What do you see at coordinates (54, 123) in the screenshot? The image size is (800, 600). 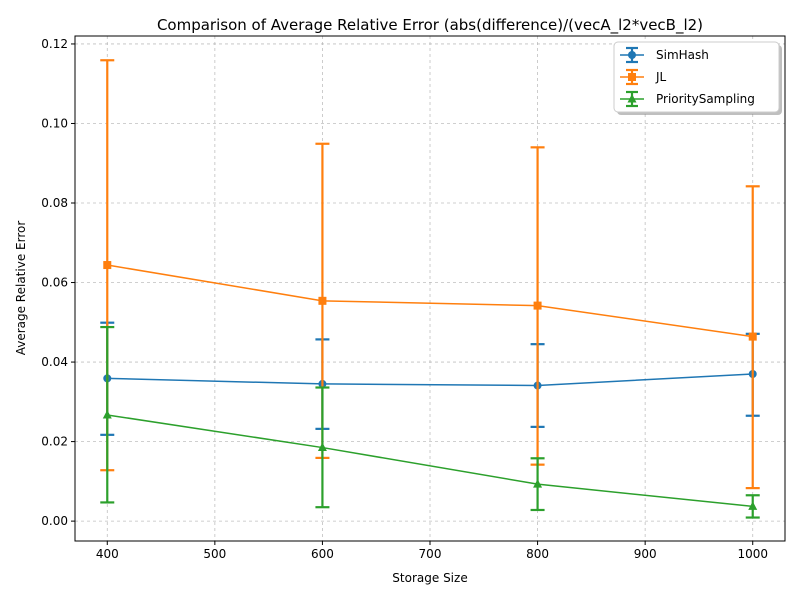 I see `y-tick-label: 0.10` at bounding box center [54, 123].